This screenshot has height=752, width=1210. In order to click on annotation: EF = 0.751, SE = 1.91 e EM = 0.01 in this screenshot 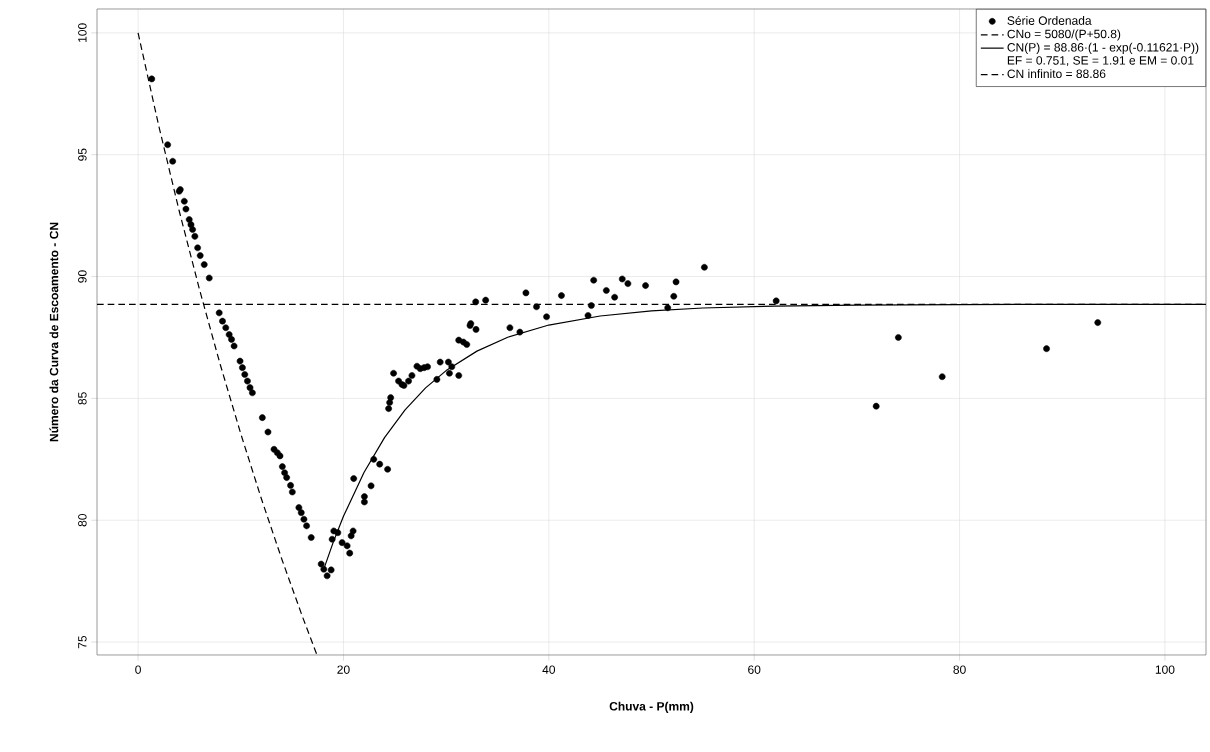, I will do `click(1100, 61)`.